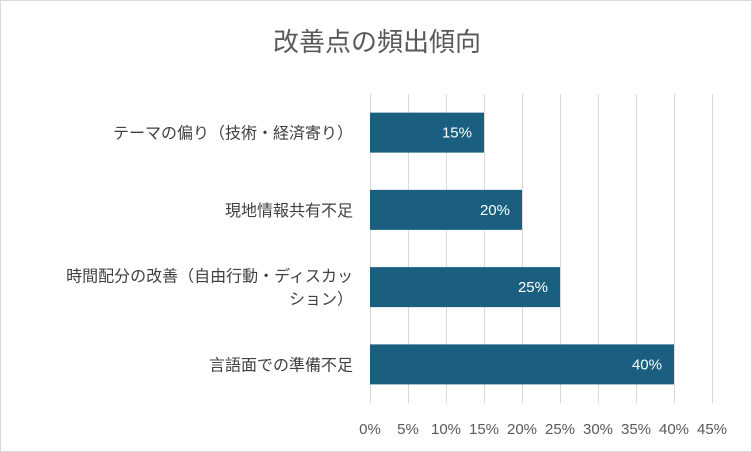 This screenshot has height=452, width=752. Describe the element at coordinates (543, 429) in the screenshot. I see `x-tick-labels: 0% 5% 10% 15% 20% 25% 30% 35% 40% 45%` at that location.